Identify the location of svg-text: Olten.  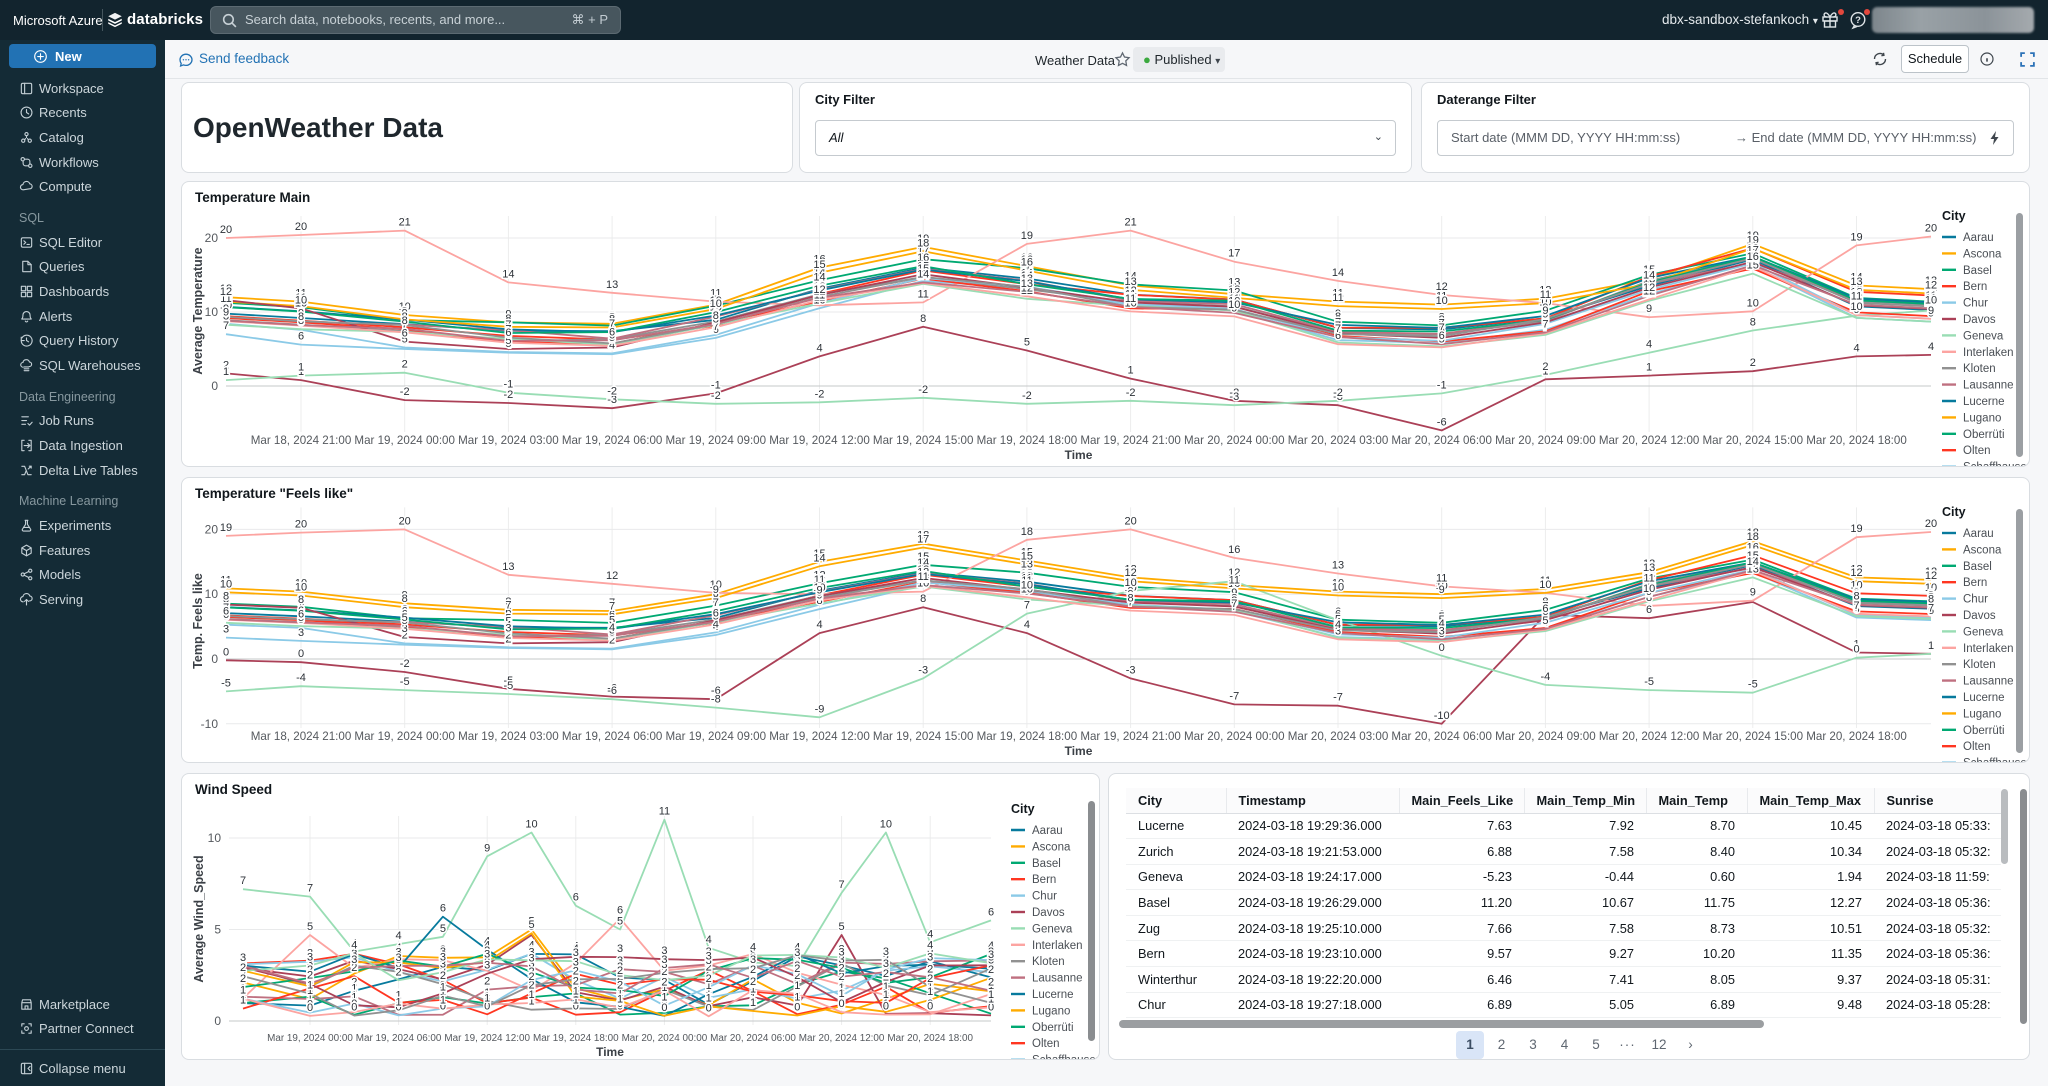
(1977, 451).